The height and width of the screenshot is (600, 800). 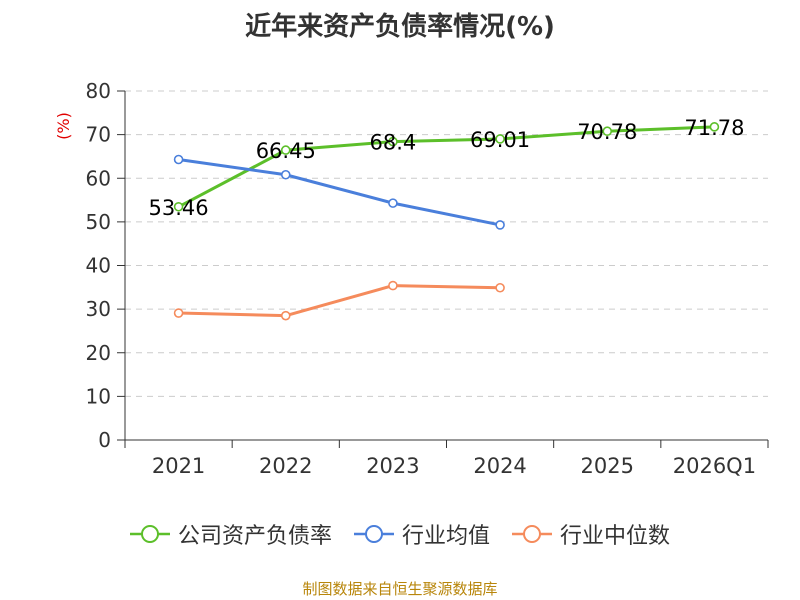 I want to click on data-label: 53.46, so click(x=179, y=208).